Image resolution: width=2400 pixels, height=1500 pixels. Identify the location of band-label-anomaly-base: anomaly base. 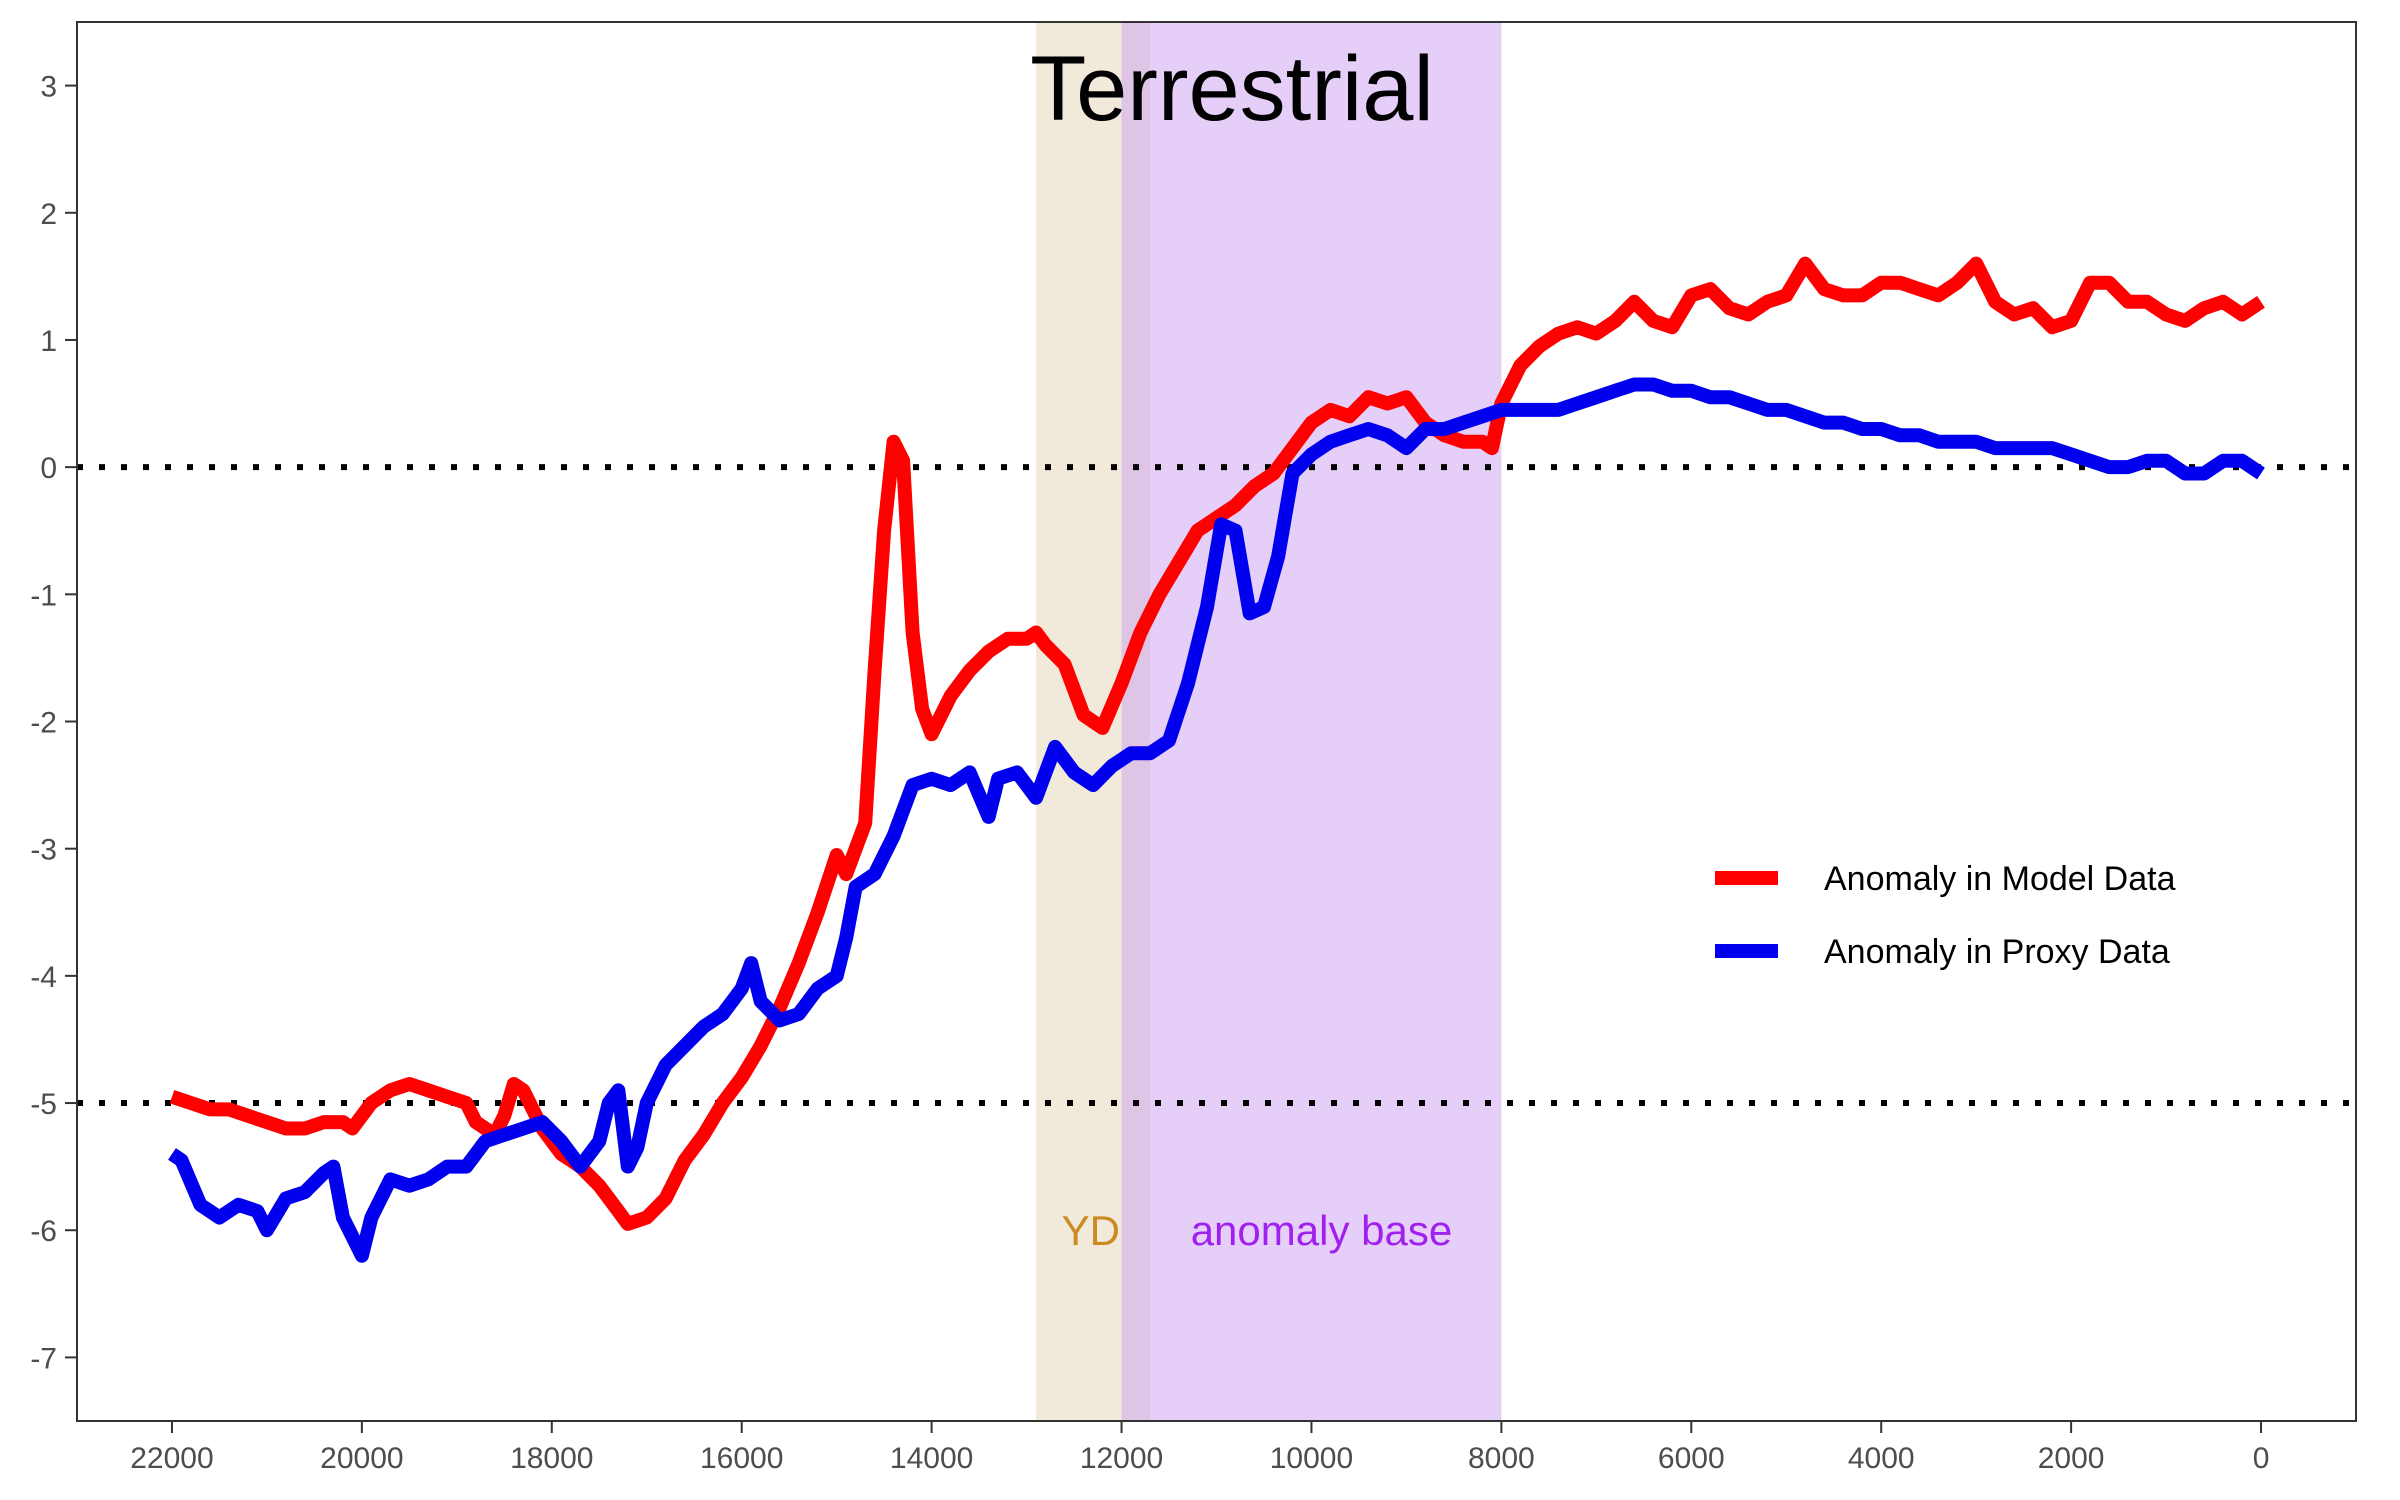
(1322, 1230).